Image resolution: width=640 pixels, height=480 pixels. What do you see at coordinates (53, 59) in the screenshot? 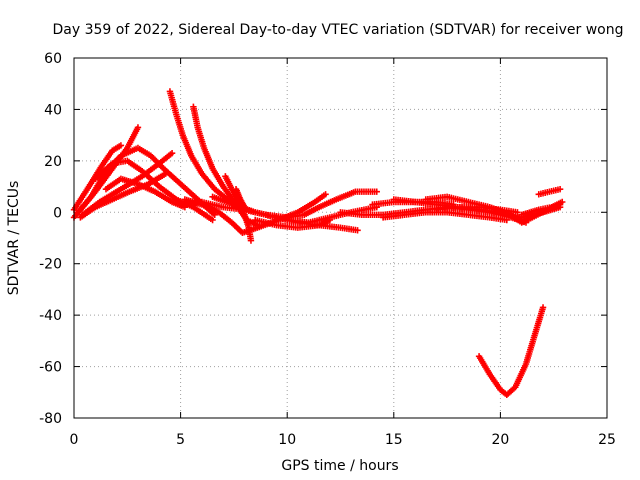
I see `y-tick-label: 60` at bounding box center [53, 59].